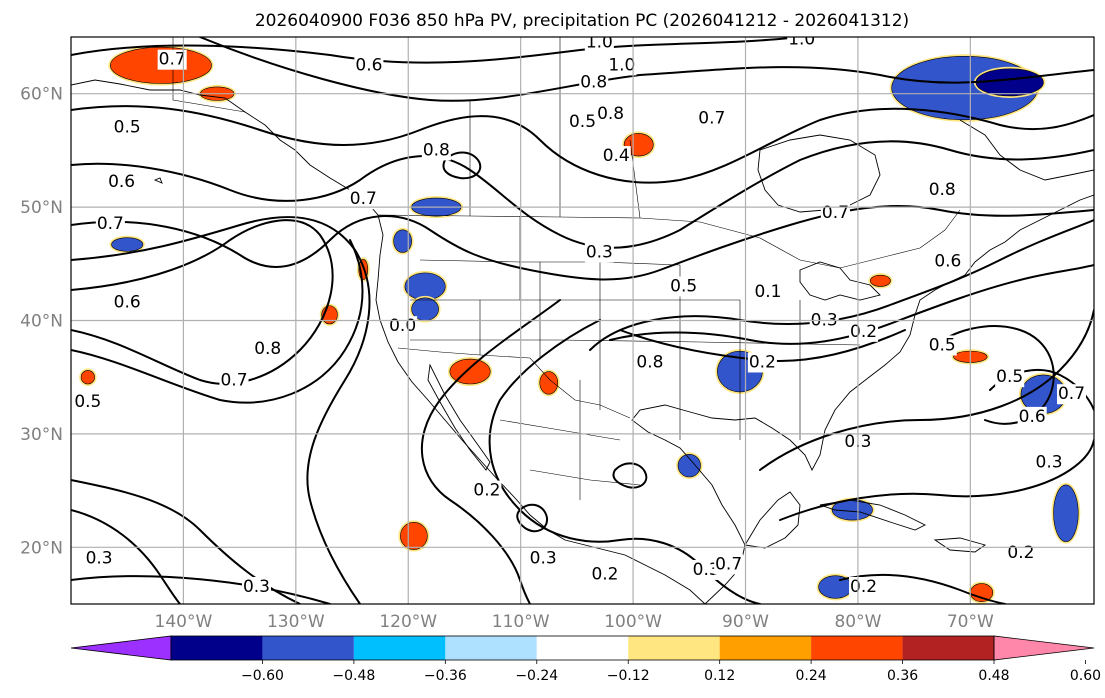 Image resolution: width=1105 pixels, height=698 pixels. Describe the element at coordinates (628, 676) in the screenshot. I see `colorbar-tick-label: −0.12` at that location.